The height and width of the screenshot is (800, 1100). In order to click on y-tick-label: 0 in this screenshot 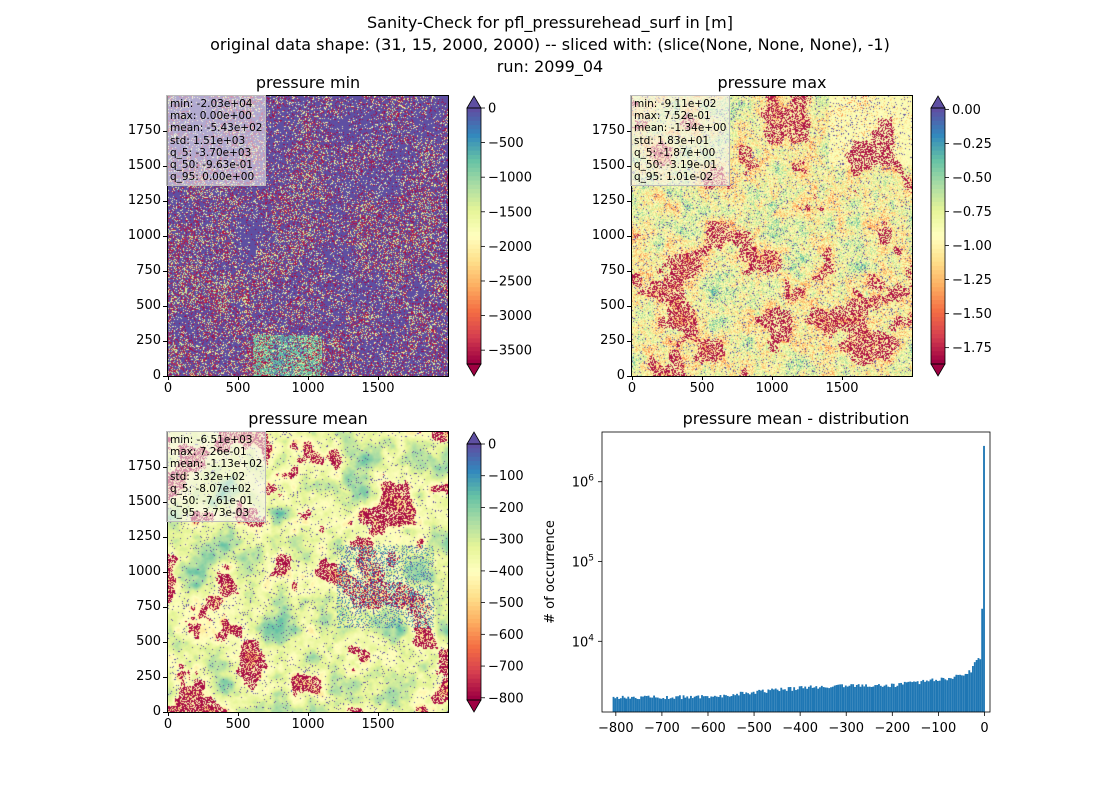, I will do `click(620, 375)`.